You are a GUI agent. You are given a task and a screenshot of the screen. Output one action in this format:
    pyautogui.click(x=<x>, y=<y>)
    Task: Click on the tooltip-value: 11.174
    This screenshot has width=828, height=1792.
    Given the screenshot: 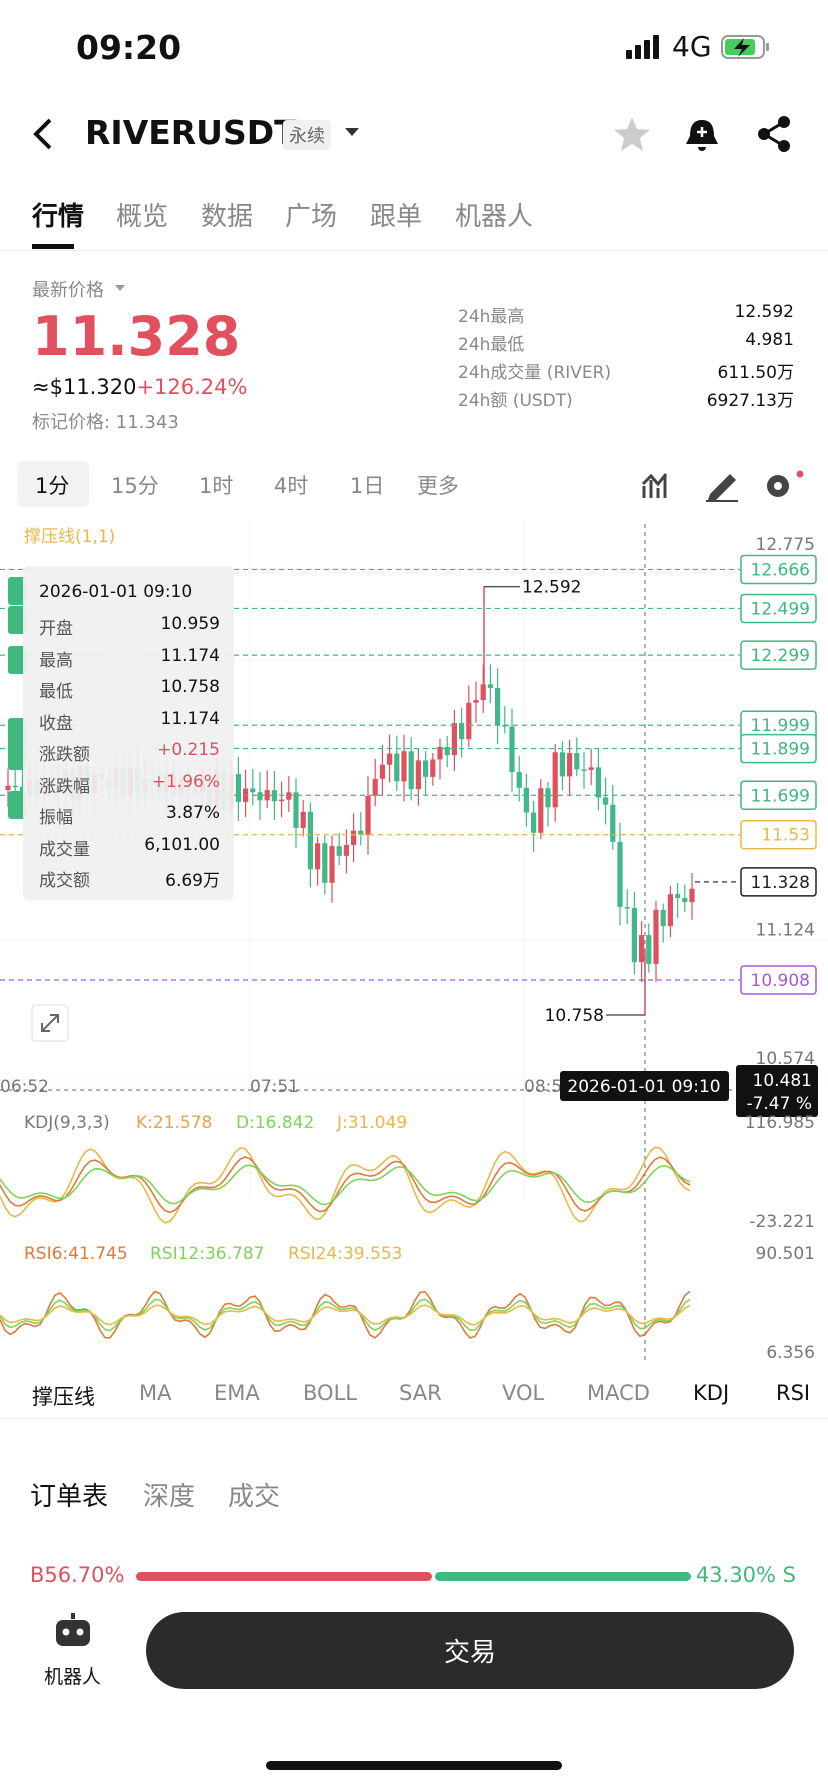 What is the action you would take?
    pyautogui.click(x=190, y=718)
    